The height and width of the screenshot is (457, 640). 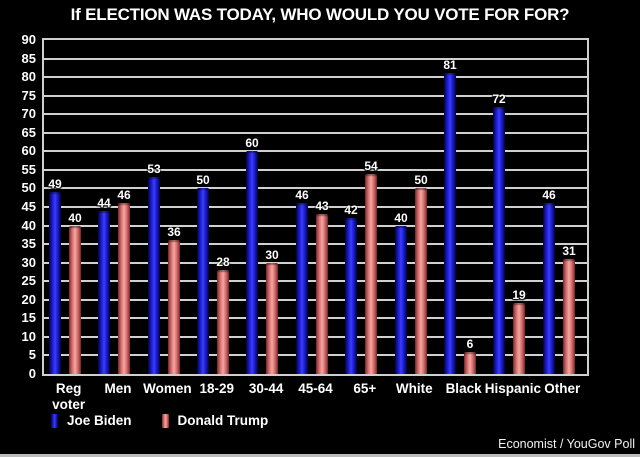 I want to click on legend-item: Donald Trump, so click(x=215, y=420).